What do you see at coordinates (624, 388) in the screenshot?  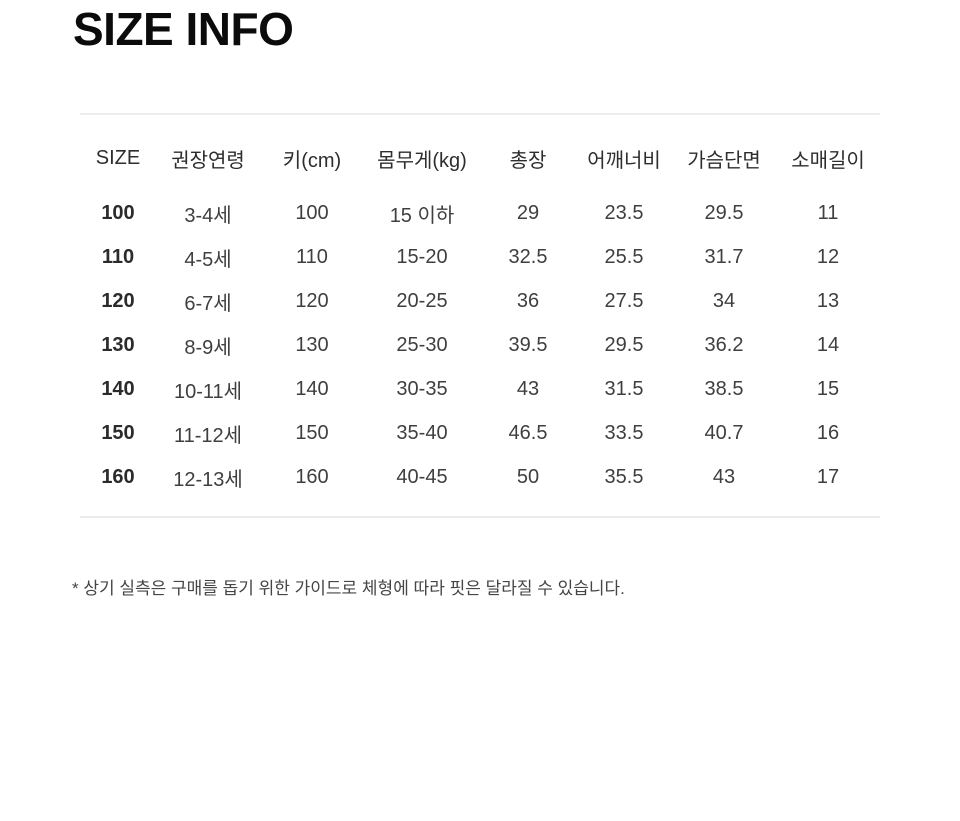 I see `shoulder-cell: 31.5` at bounding box center [624, 388].